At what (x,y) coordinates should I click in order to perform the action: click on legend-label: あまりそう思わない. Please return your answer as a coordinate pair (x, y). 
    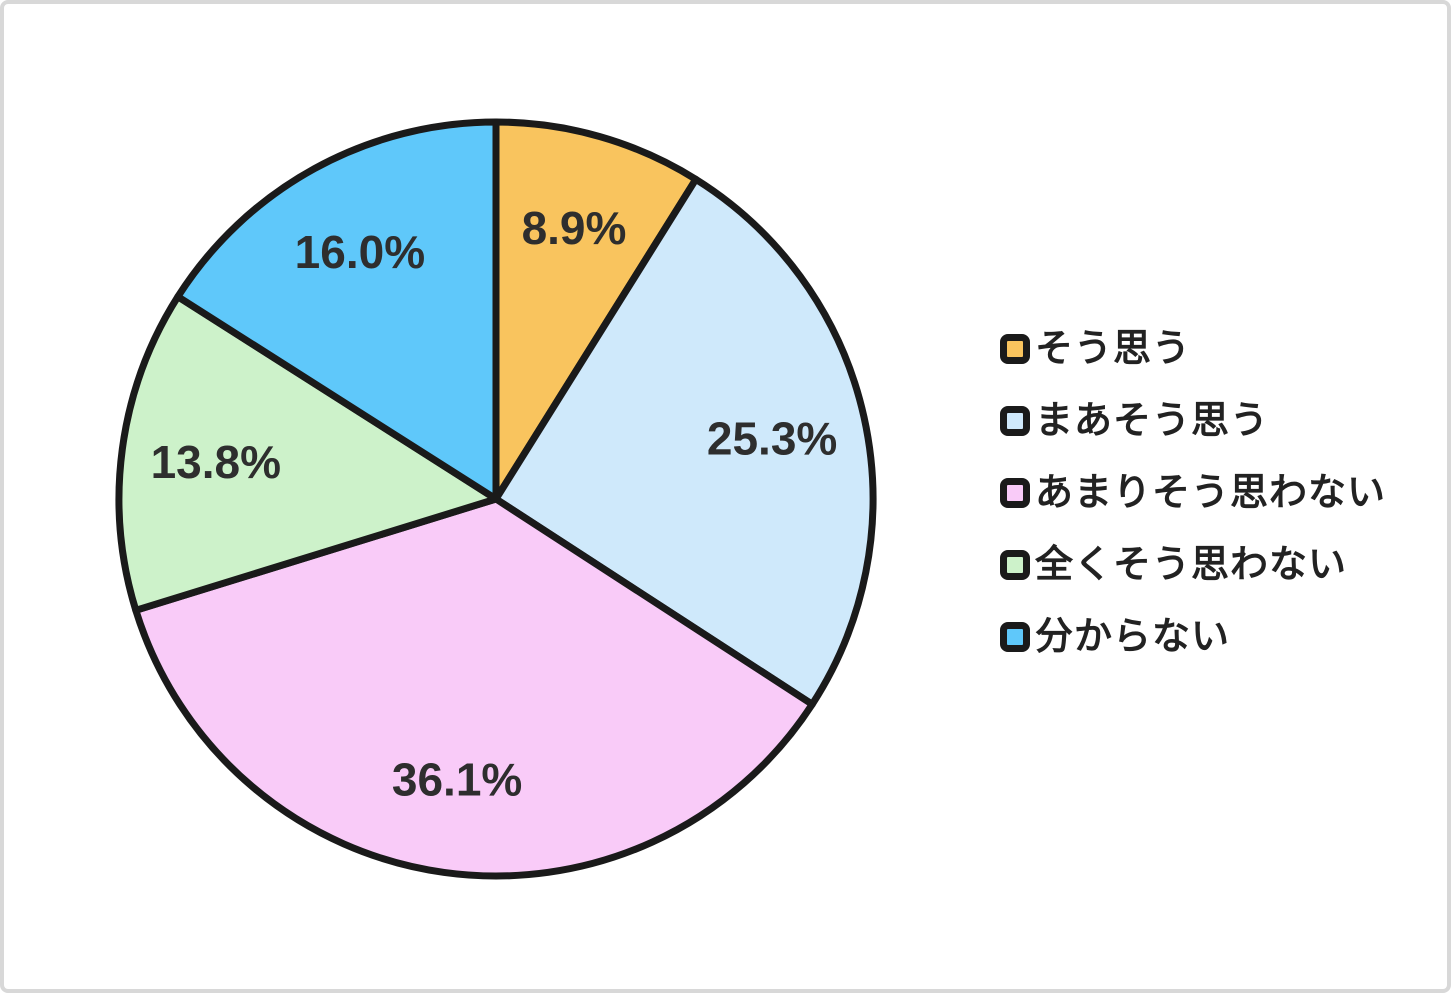
    Looking at the image, I should click on (1211, 493).